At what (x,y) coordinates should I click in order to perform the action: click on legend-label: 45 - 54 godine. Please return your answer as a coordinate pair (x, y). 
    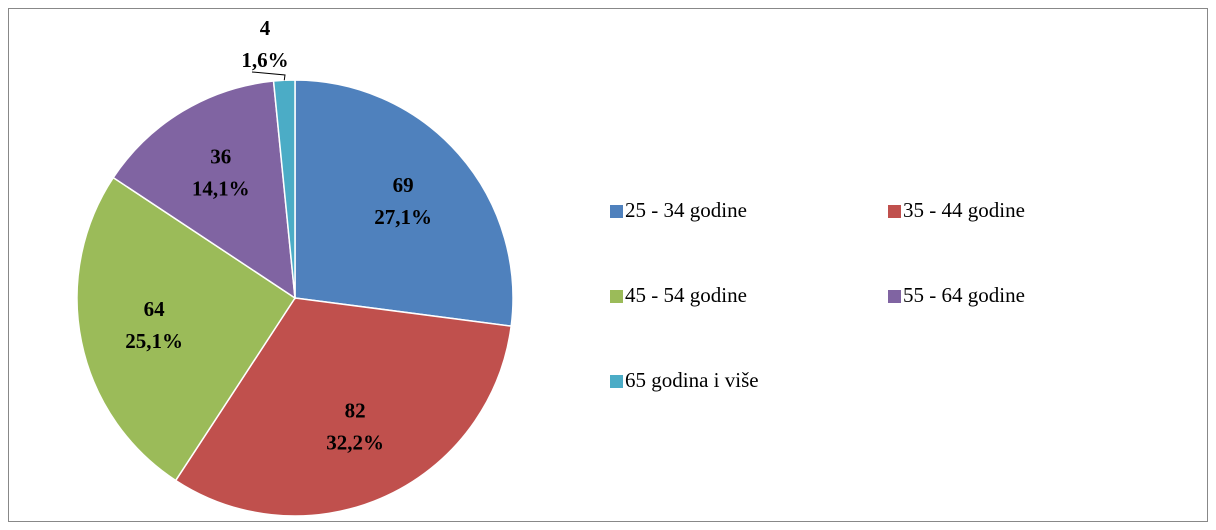
    Looking at the image, I should click on (686, 295).